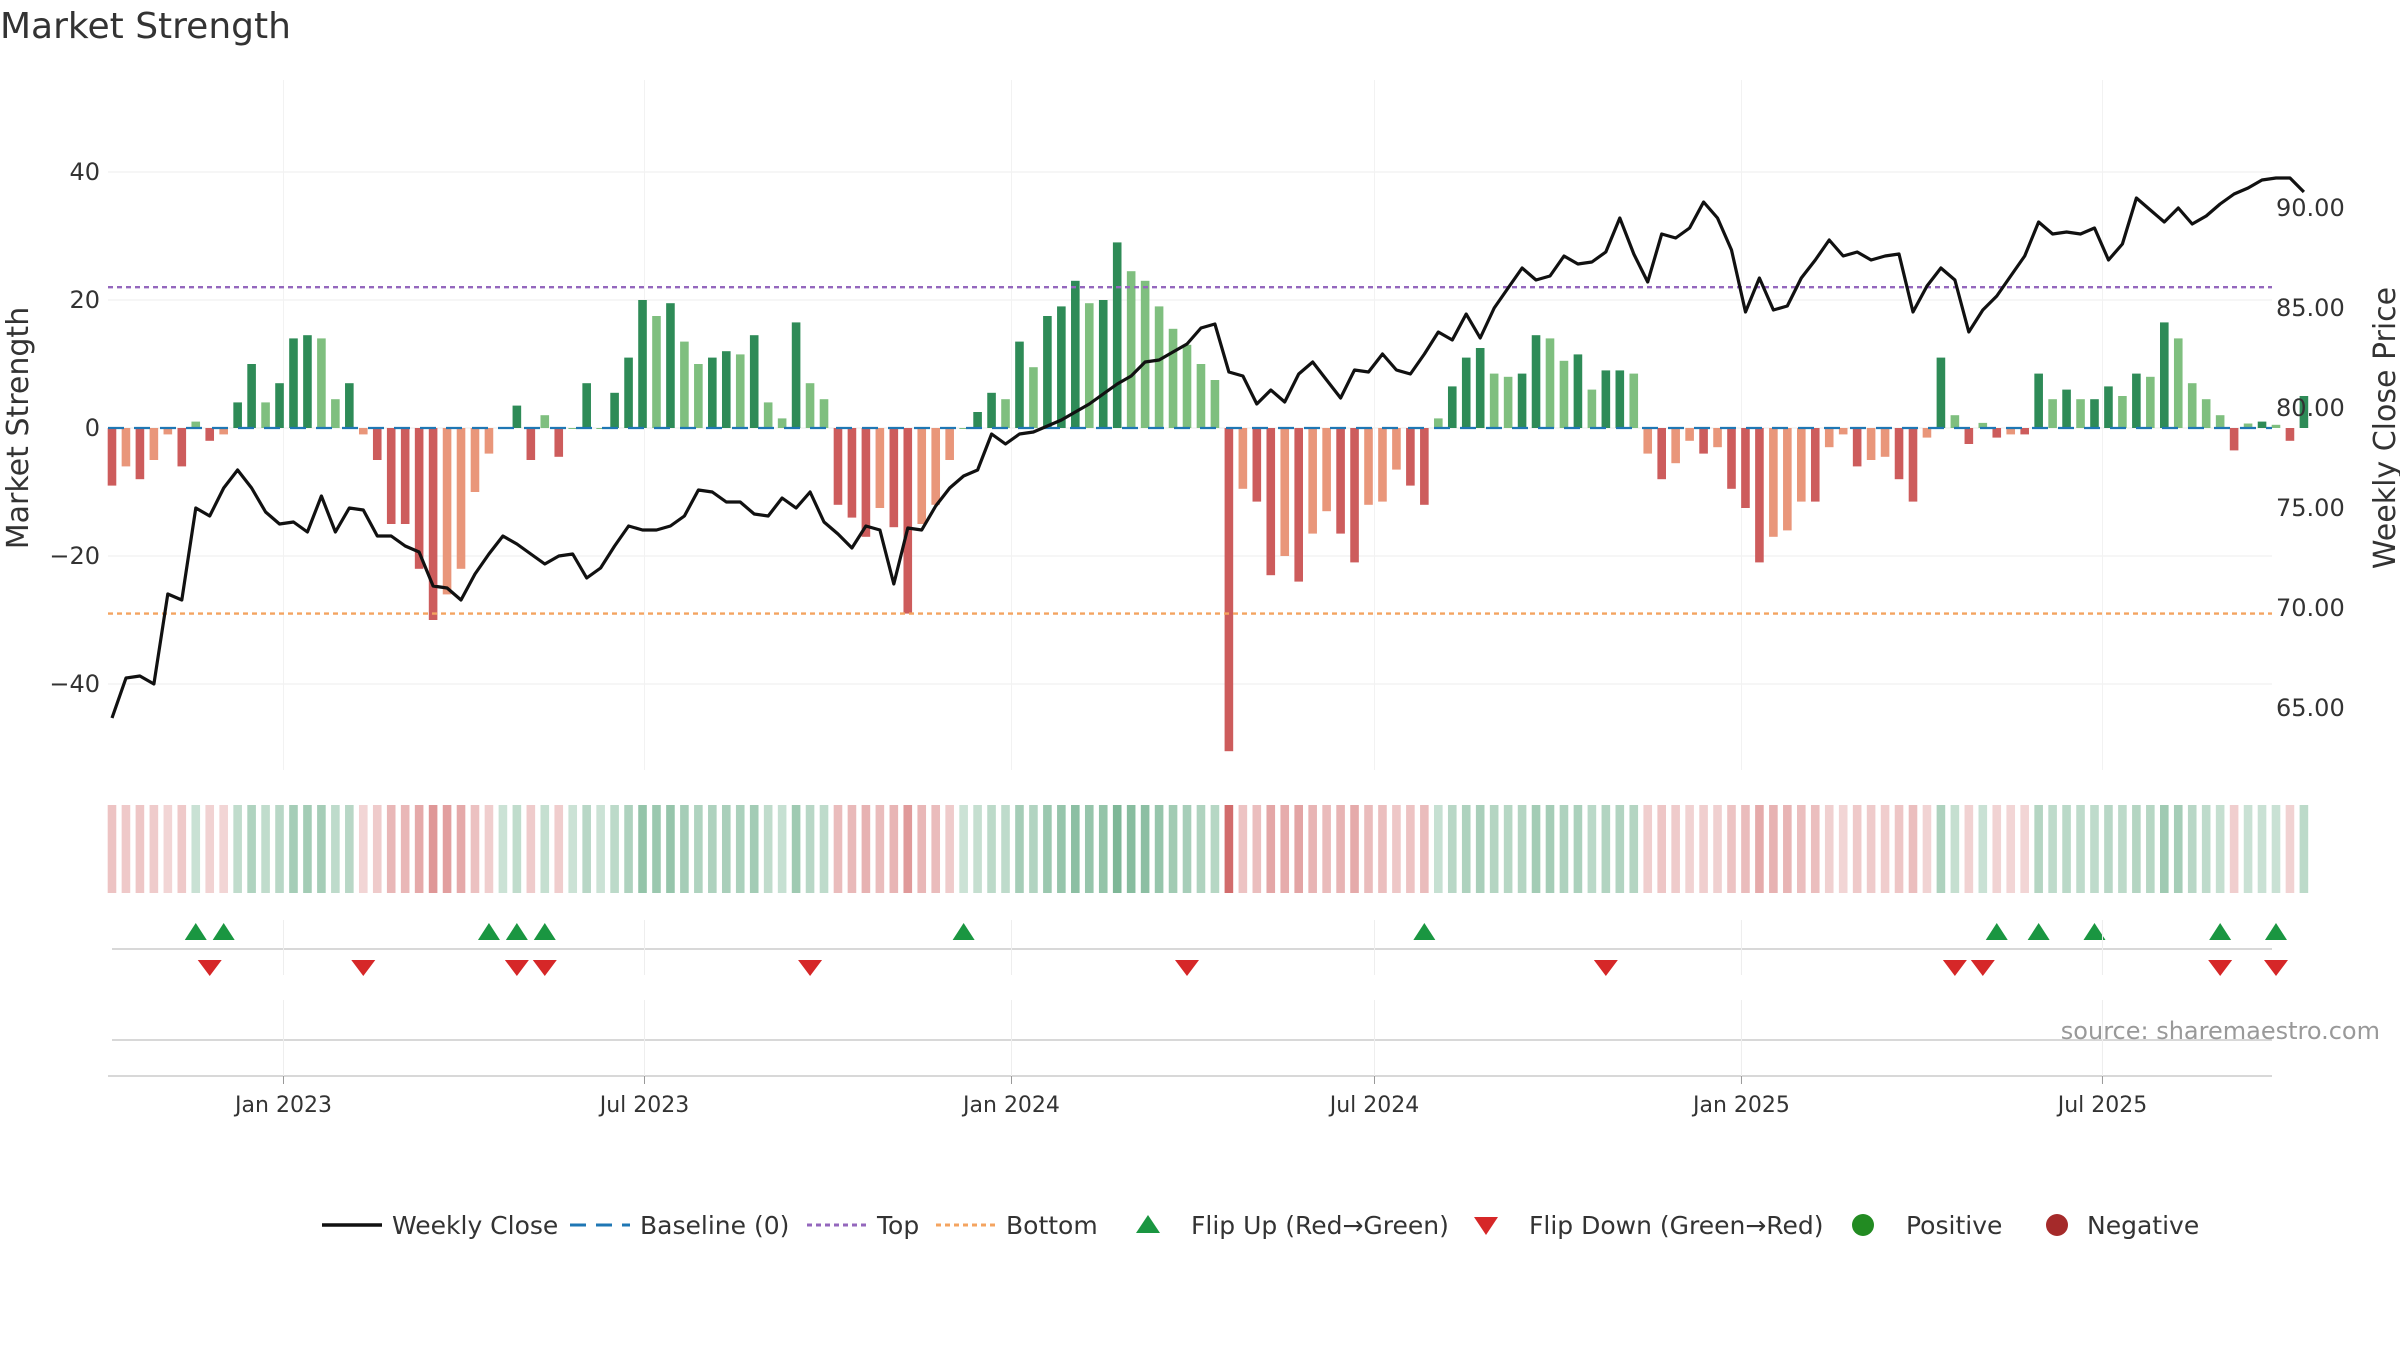 Image resolution: width=2400 pixels, height=1350 pixels. What do you see at coordinates (1052, 1225) in the screenshot?
I see `legend-label: Bottom` at bounding box center [1052, 1225].